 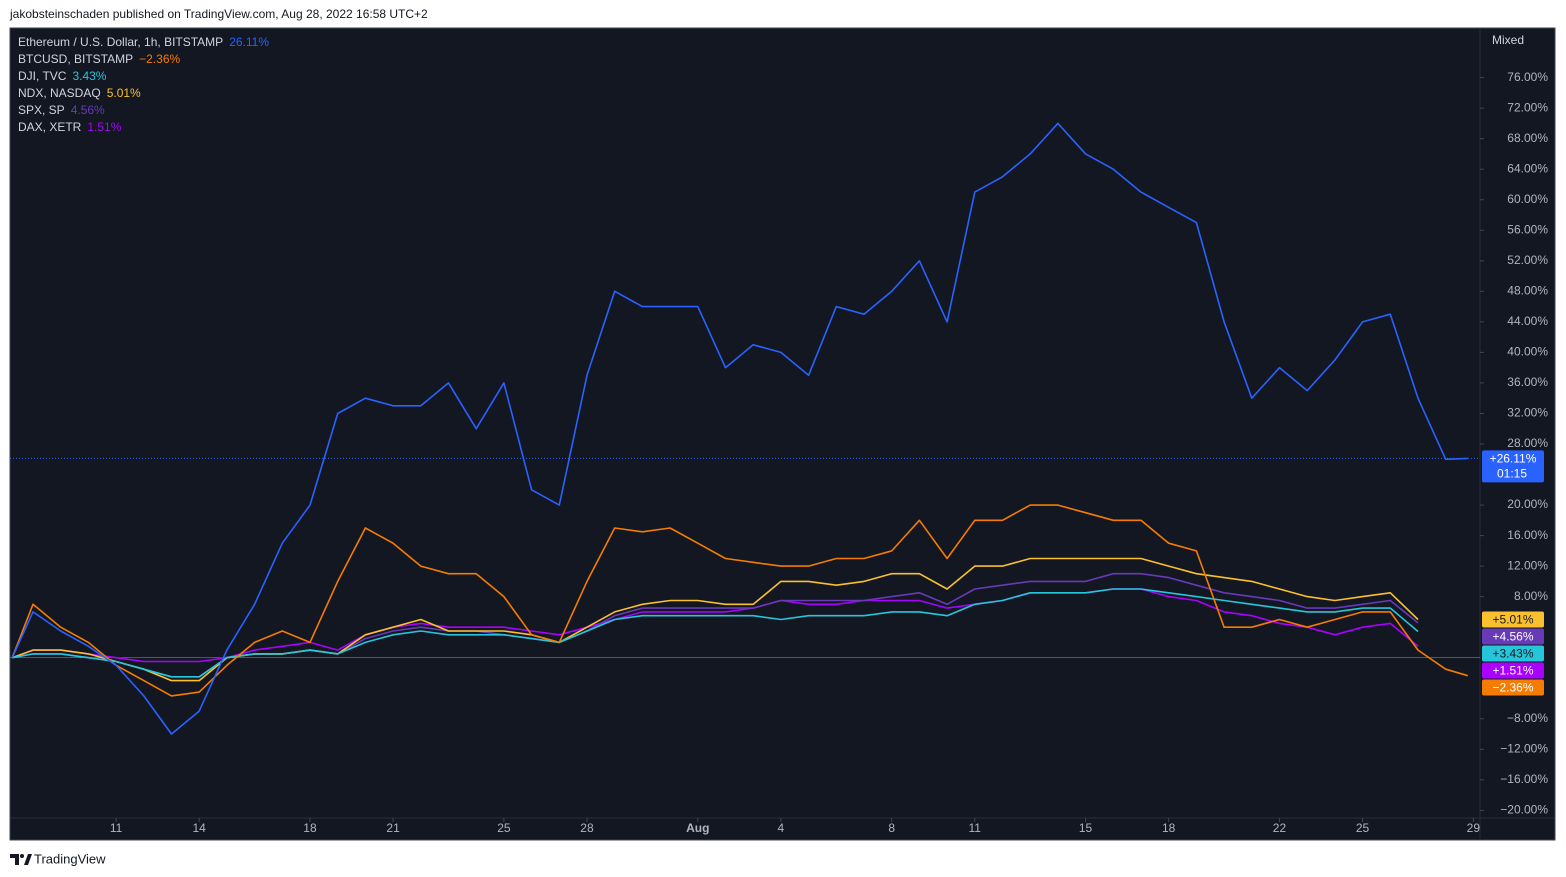 I want to click on x-tick-label: 21, so click(x=393, y=828).